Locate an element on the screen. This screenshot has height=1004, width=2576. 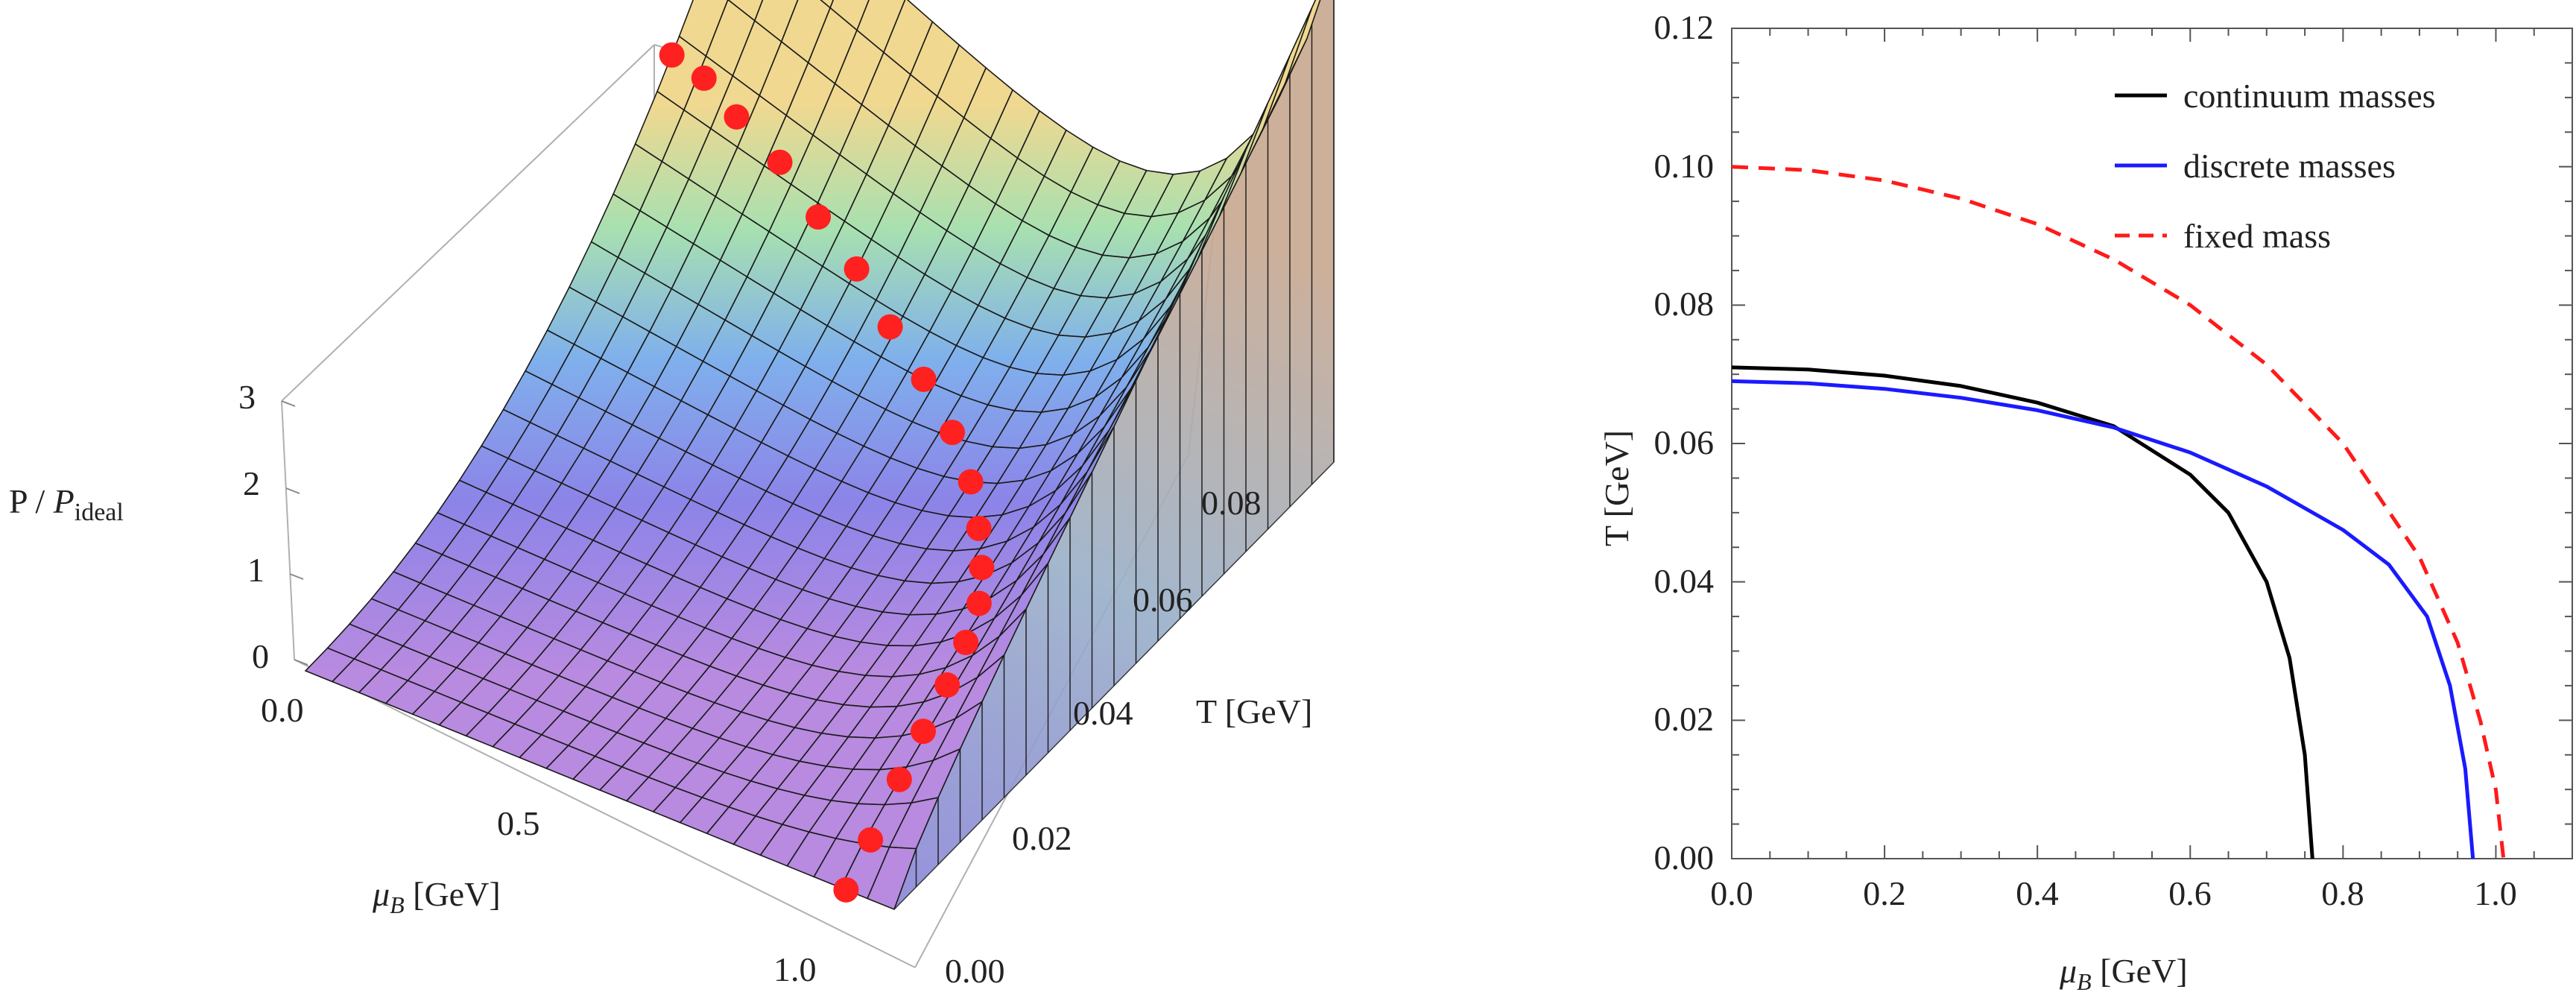
series-line-discrete-masses is located at coordinates (2103, 619).